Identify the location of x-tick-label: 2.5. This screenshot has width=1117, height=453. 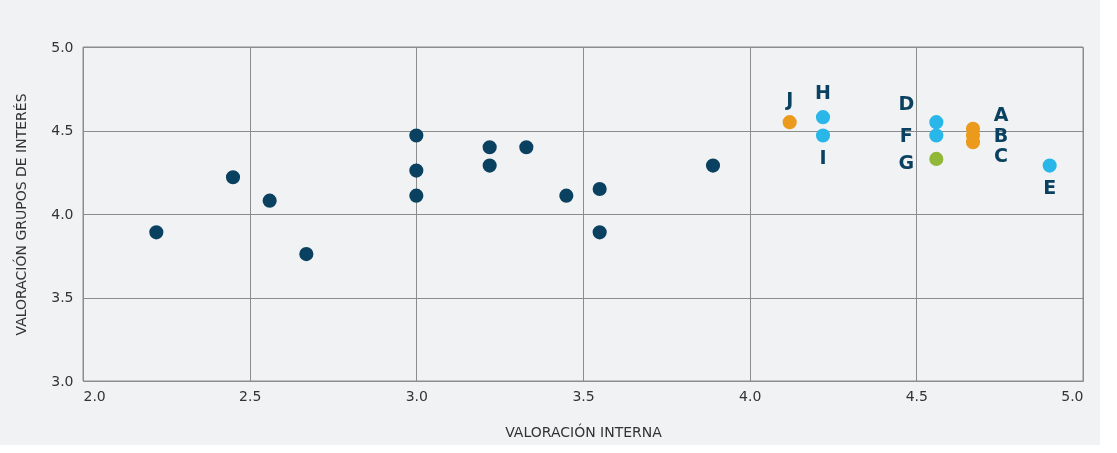
(250, 395).